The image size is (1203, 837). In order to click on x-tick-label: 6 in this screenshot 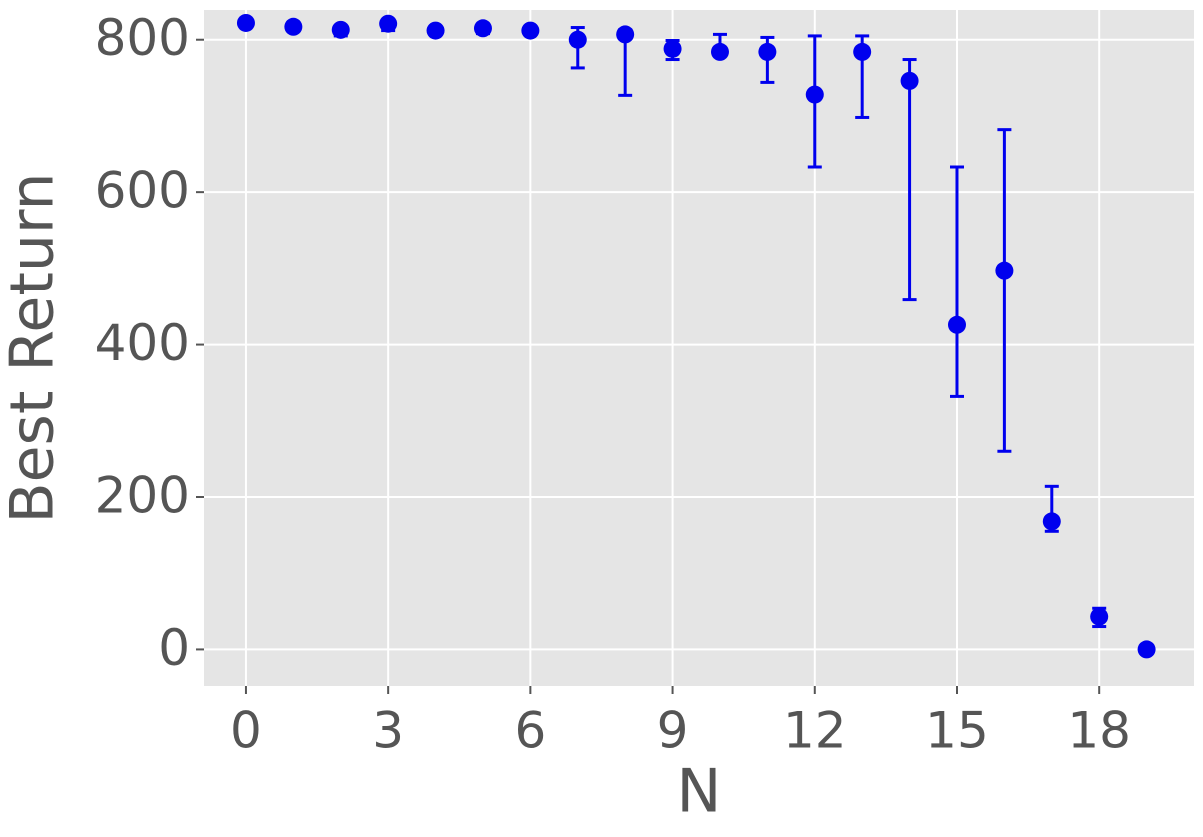, I will do `click(530, 731)`.